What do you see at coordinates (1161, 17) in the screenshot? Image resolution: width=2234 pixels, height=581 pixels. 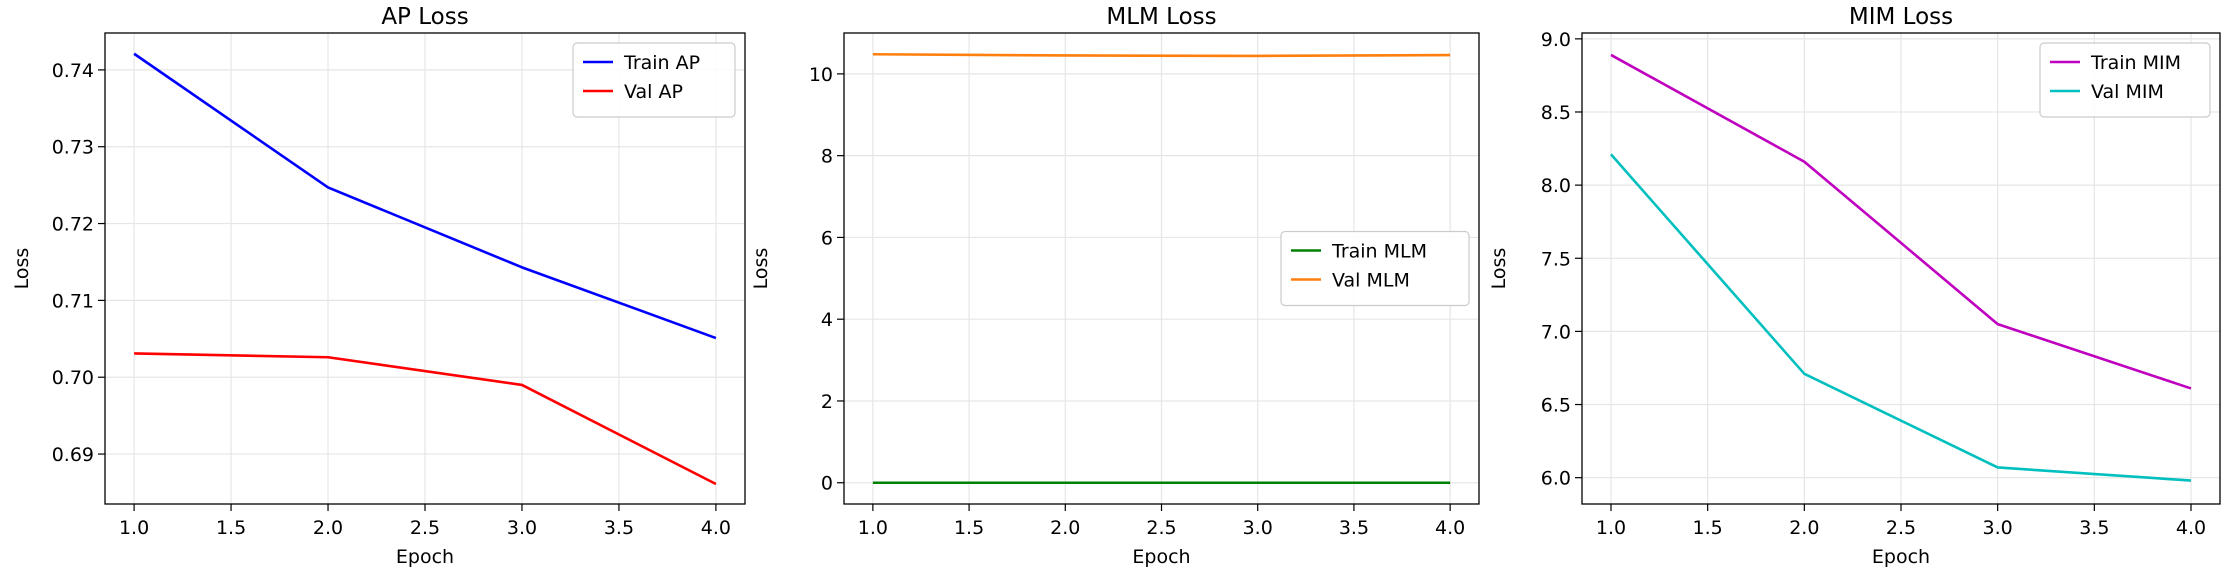 I see `chart-title: MLM Loss` at bounding box center [1161, 17].